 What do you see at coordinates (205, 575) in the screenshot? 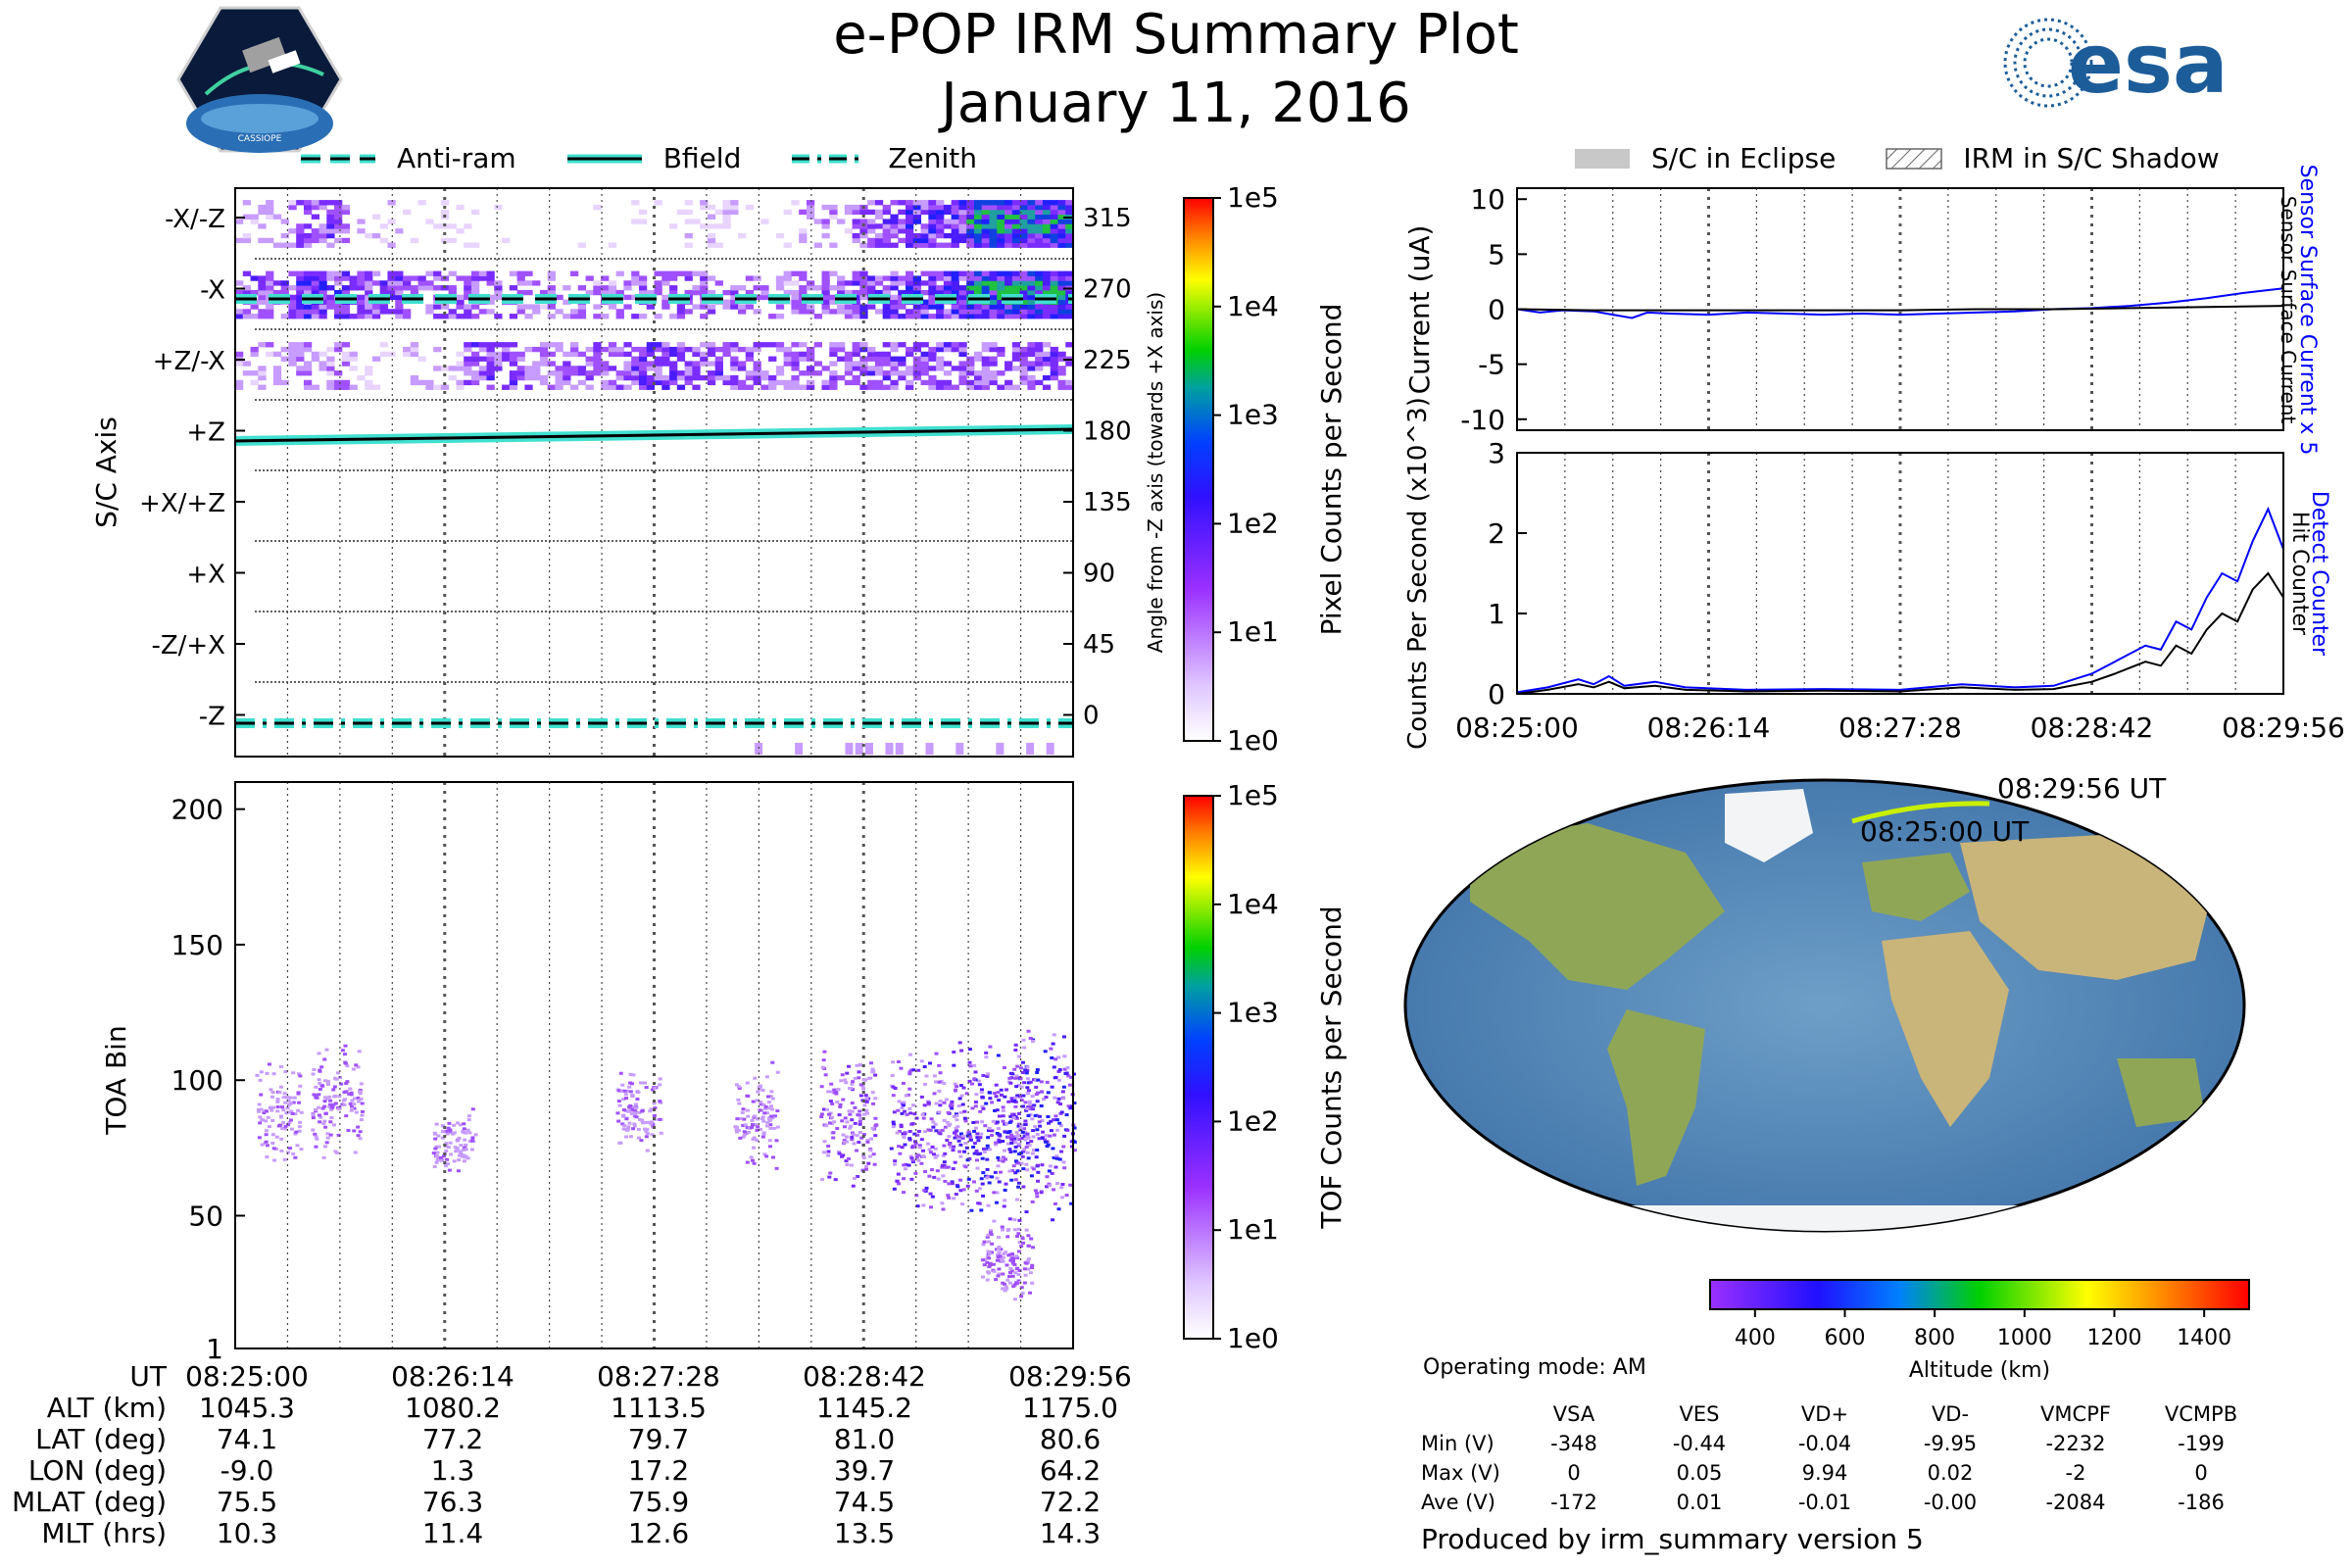
I see `sc-axis-tick-label: +X` at bounding box center [205, 575].